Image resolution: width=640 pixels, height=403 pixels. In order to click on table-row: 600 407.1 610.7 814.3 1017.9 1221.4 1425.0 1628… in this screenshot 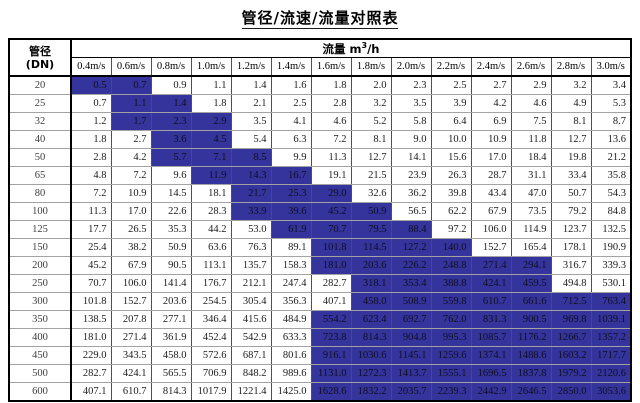, I will do `click(320, 391)`.